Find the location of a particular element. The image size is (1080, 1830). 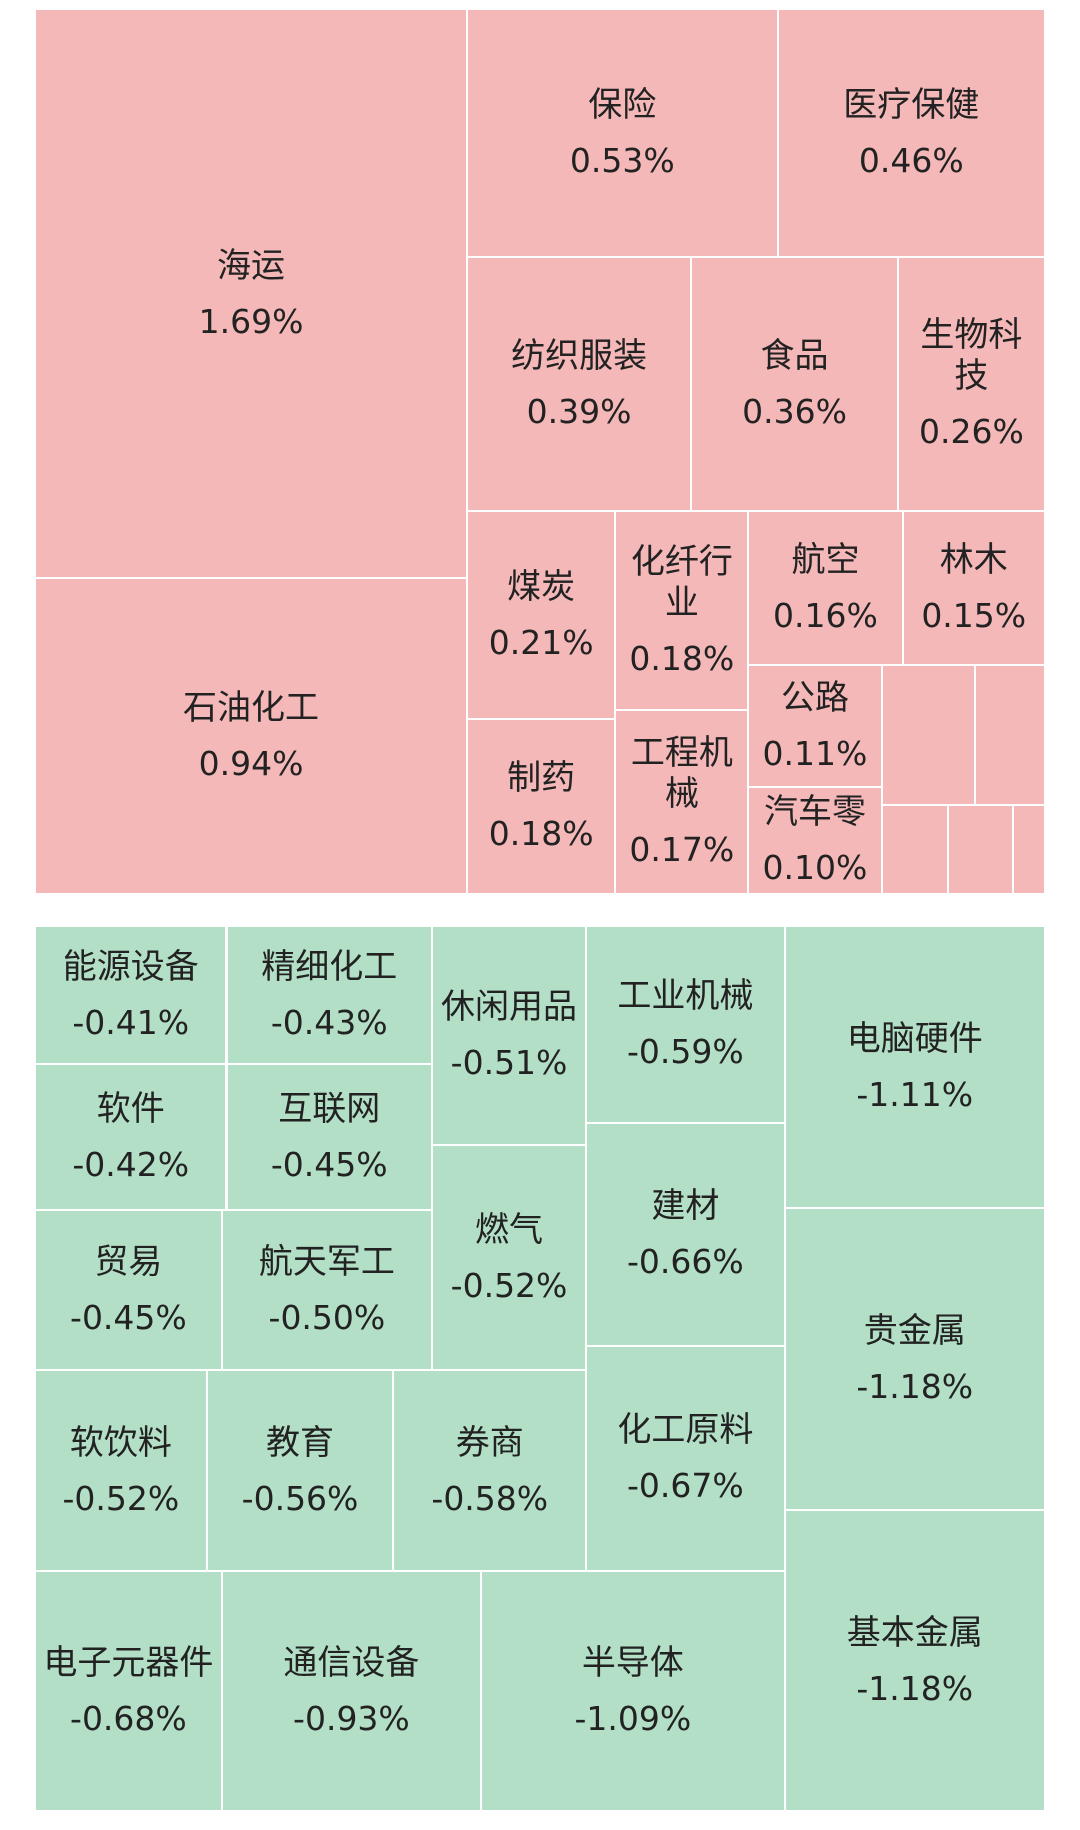

tile-label: 纺织服装 is located at coordinates (579, 355).